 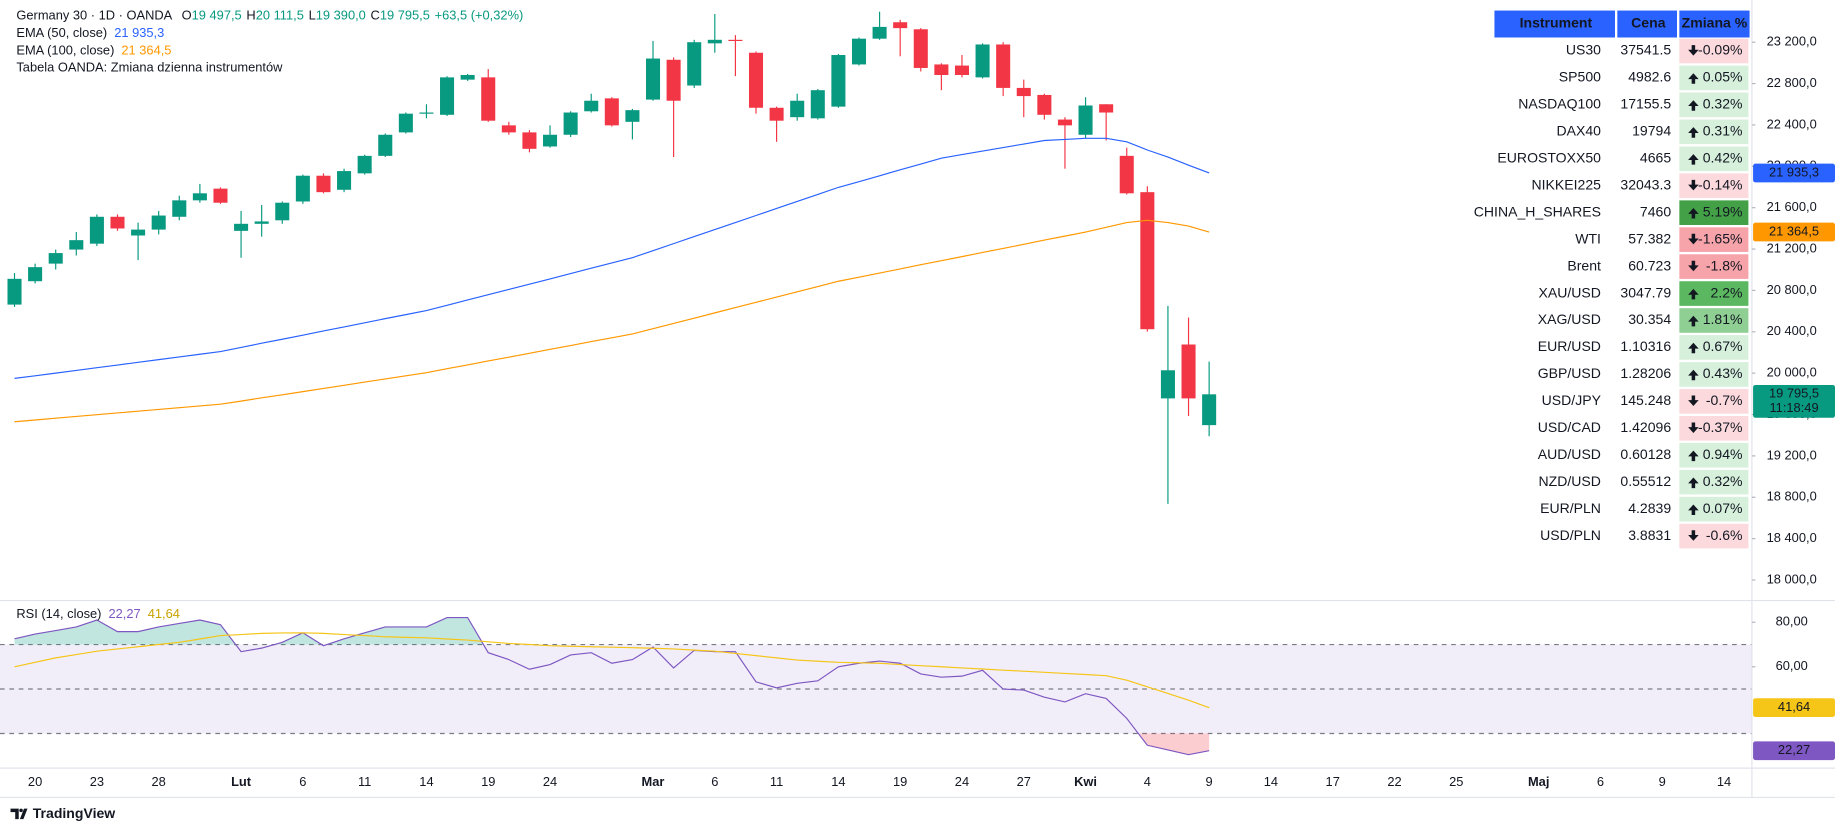 I want to click on change: 0.32%, so click(x=1723, y=481).